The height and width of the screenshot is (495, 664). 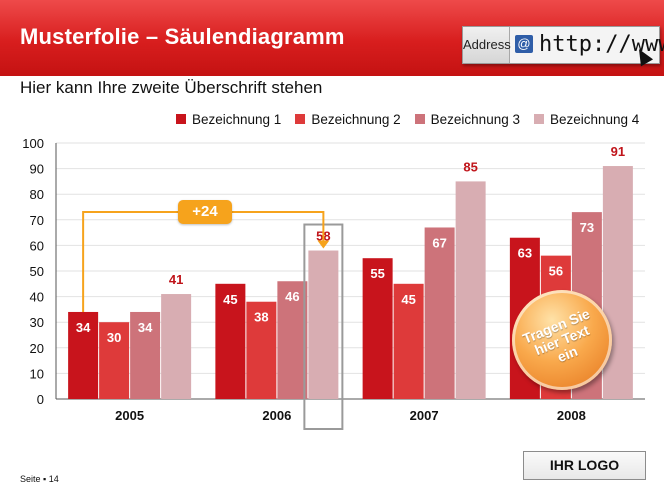 What do you see at coordinates (114, 337) in the screenshot?
I see `data-label: 30` at bounding box center [114, 337].